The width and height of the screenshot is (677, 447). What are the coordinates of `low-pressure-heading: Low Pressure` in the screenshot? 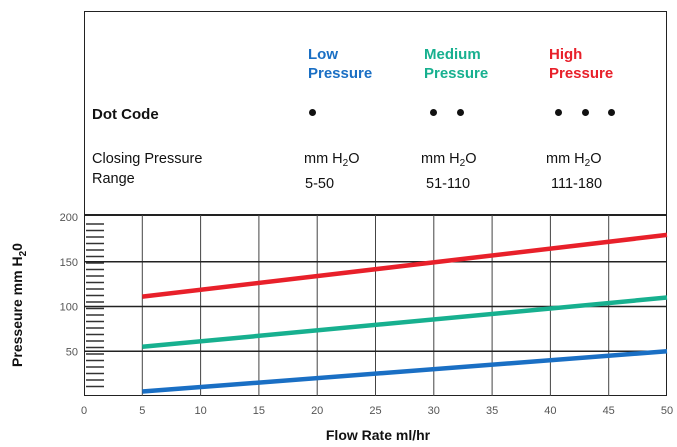 It's located at (340, 64).